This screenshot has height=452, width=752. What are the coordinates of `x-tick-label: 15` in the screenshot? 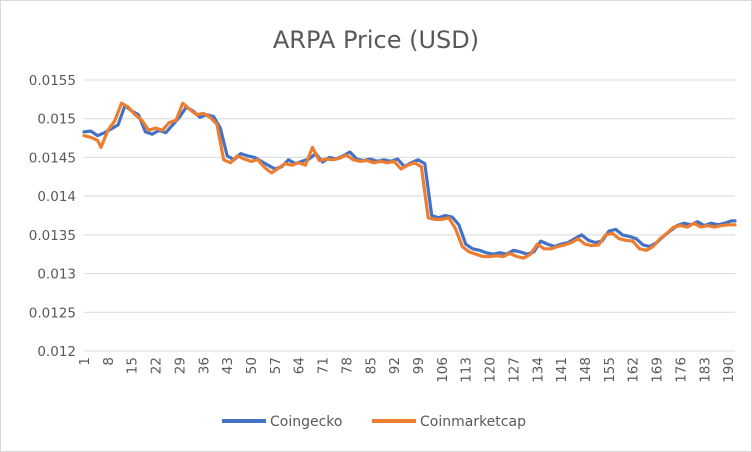 It's located at (133, 365).